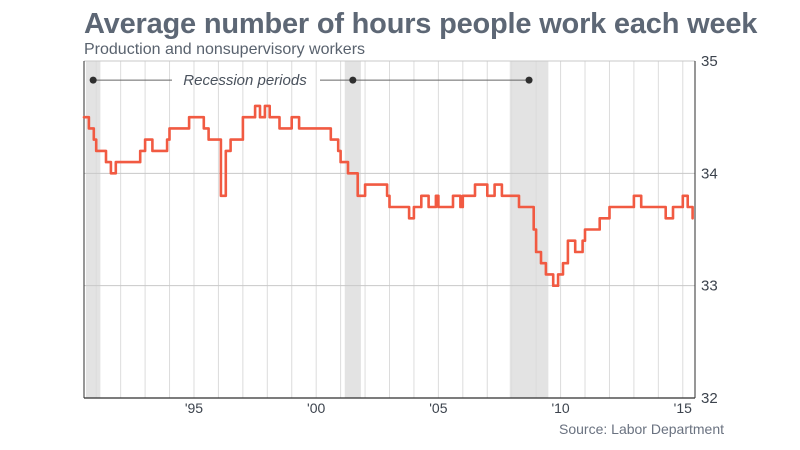 This screenshot has width=800, height=450. I want to click on y-tick-label: 33, so click(709, 286).